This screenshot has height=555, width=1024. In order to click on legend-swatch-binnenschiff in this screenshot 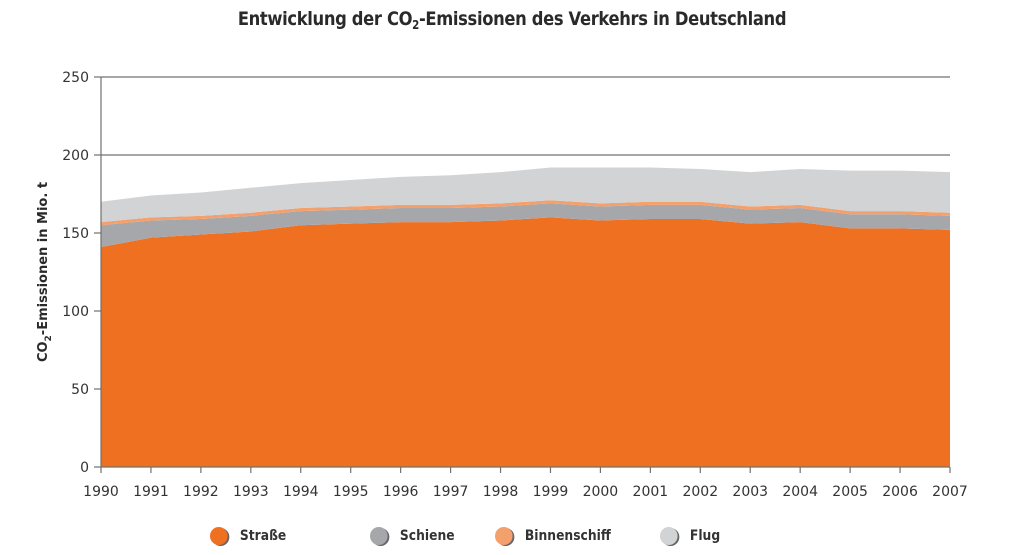, I will do `click(504, 536)`.